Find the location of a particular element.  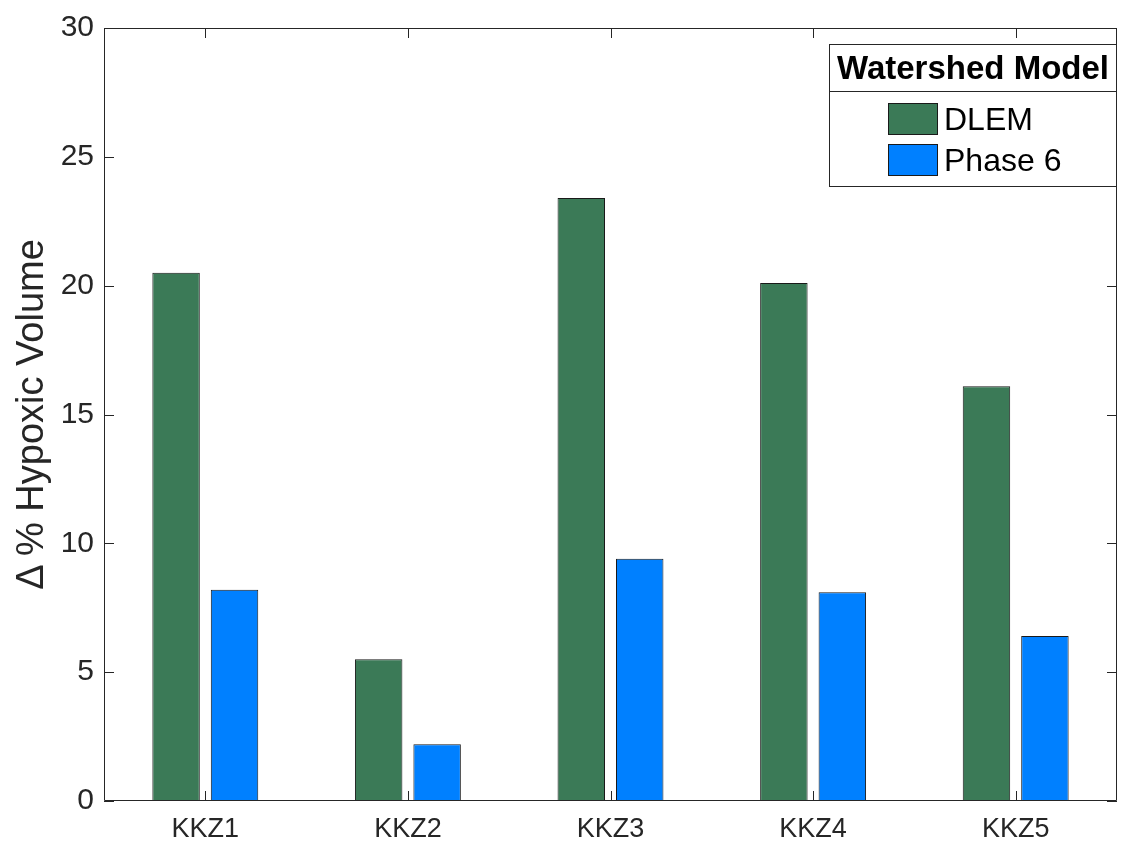

y-tick-label: 30 is located at coordinates (77, 26).